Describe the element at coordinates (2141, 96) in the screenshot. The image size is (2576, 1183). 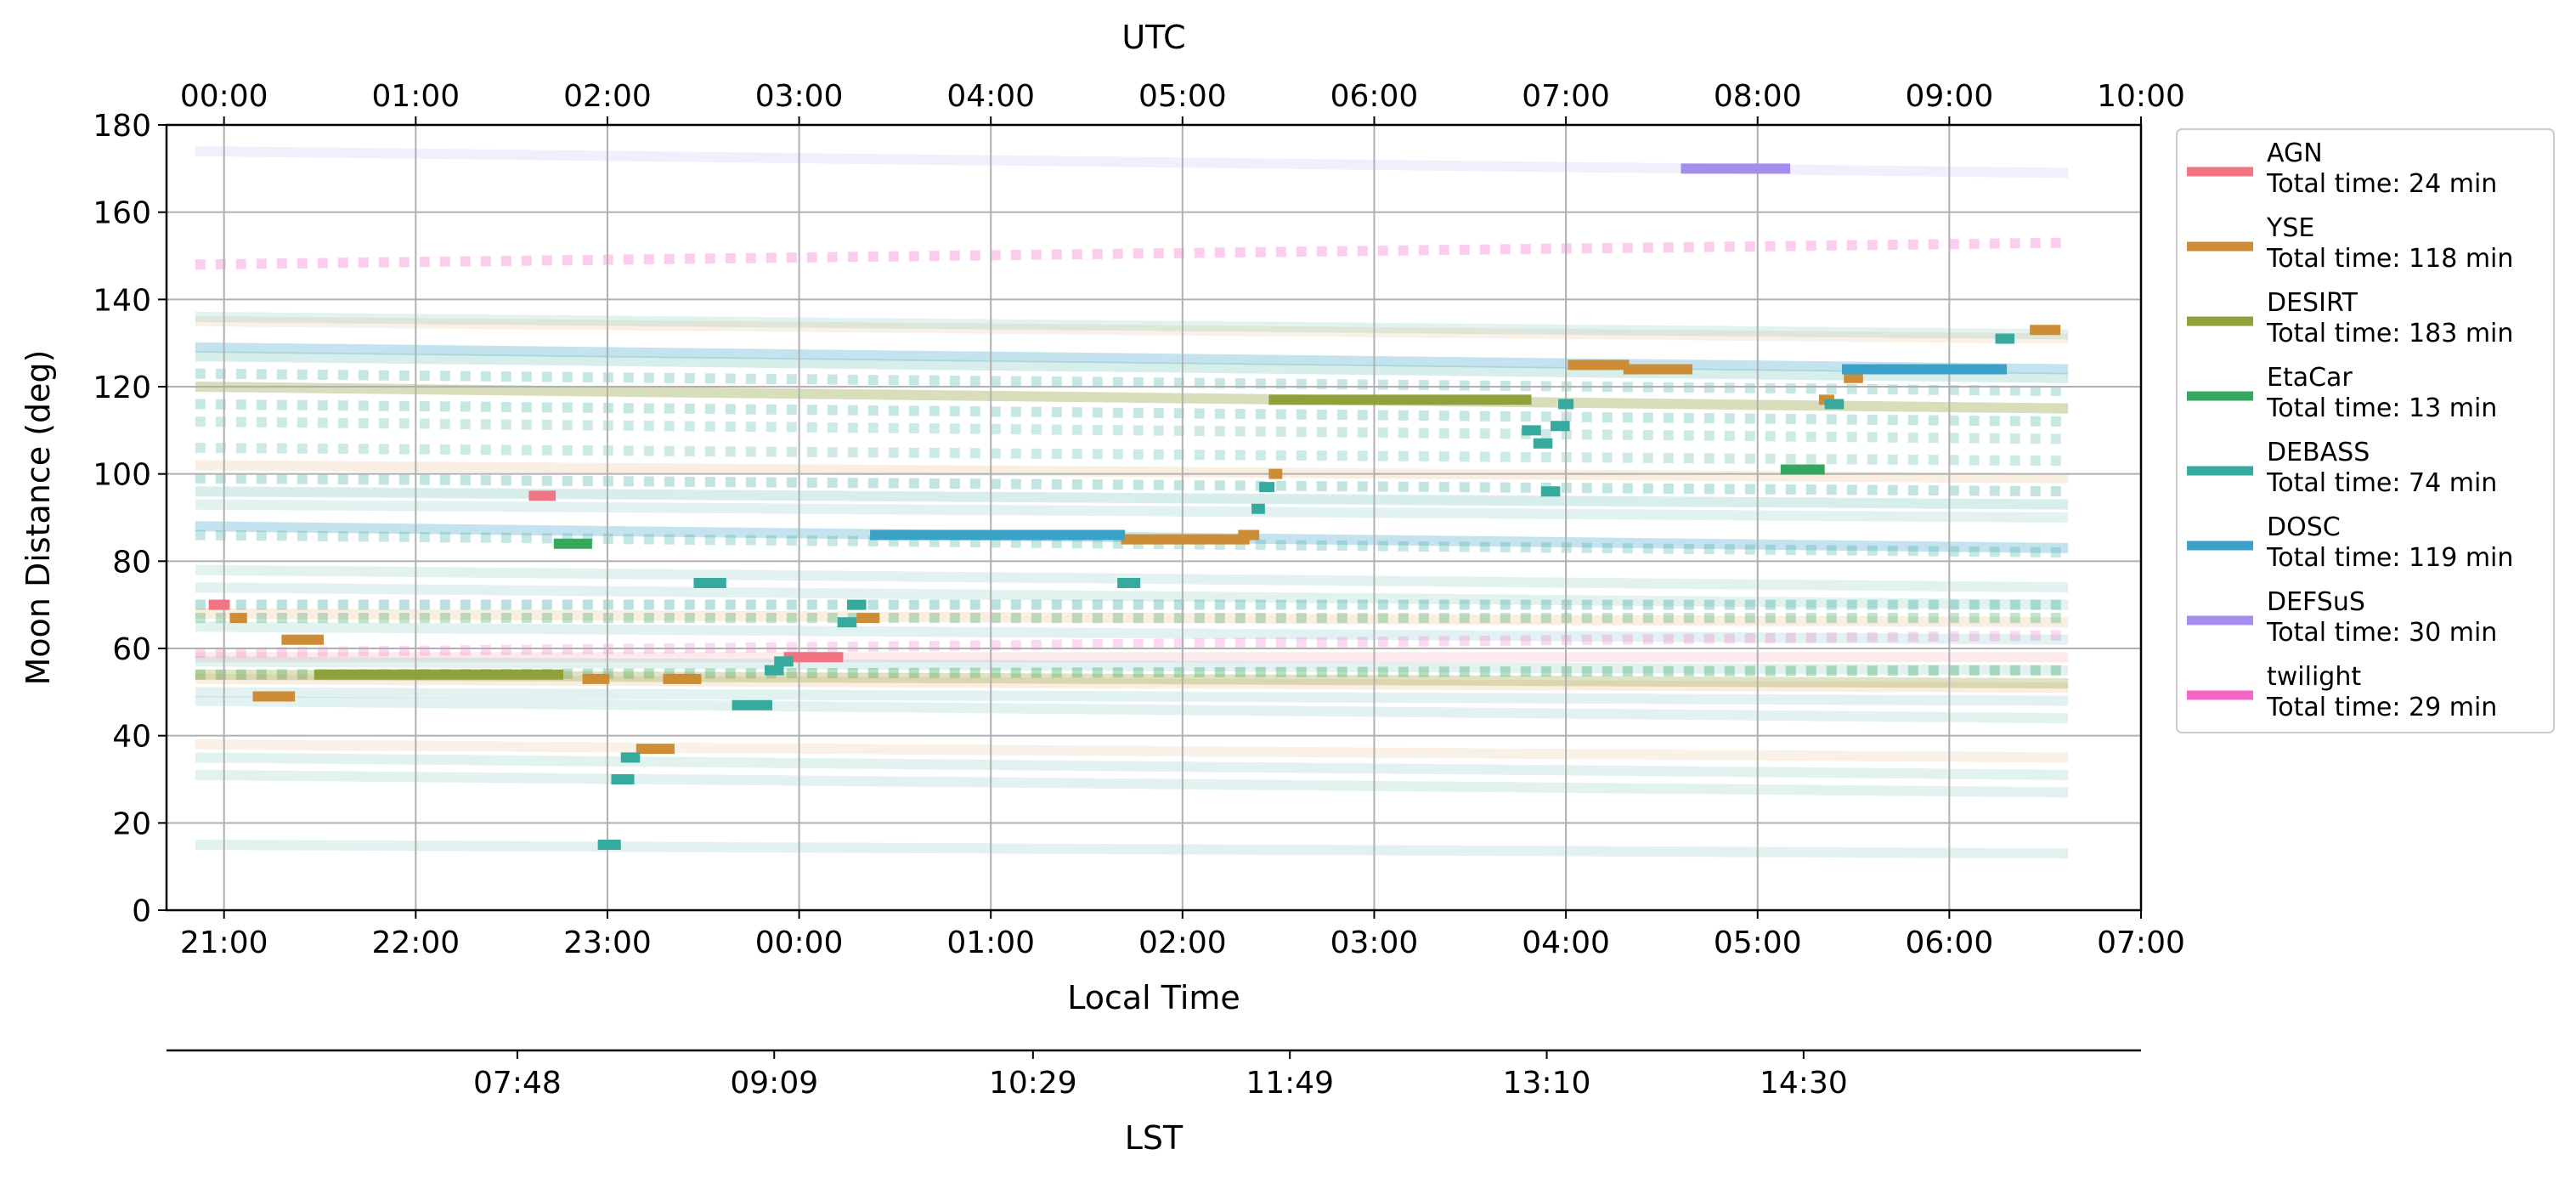
I see `x-tick-label-utc: 10:00` at that location.